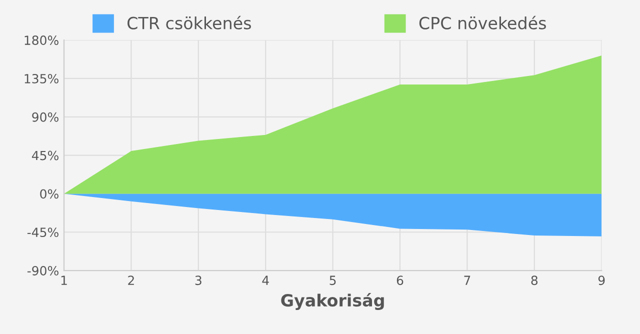 The height and width of the screenshot is (334, 640). Describe the element at coordinates (332, 301) in the screenshot. I see `x-axis-title: Gyakoriság` at that location.